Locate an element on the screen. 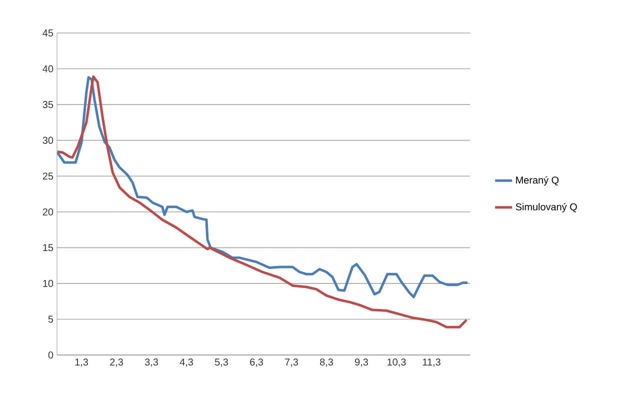 The height and width of the screenshot is (417, 629). legend-label: Meraný Q is located at coordinates (537, 181).